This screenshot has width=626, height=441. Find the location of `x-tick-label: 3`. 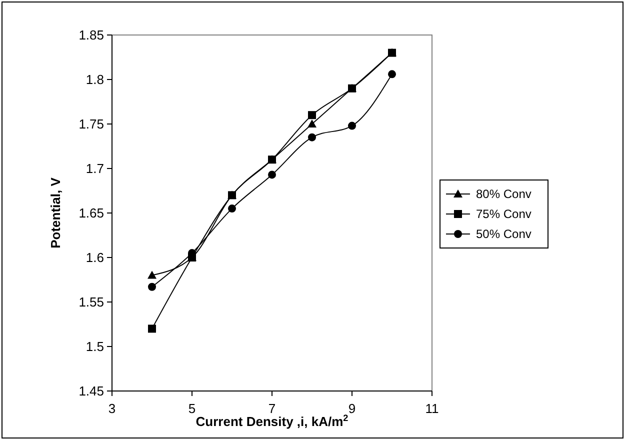

x-tick-label: 3 is located at coordinates (112, 408).